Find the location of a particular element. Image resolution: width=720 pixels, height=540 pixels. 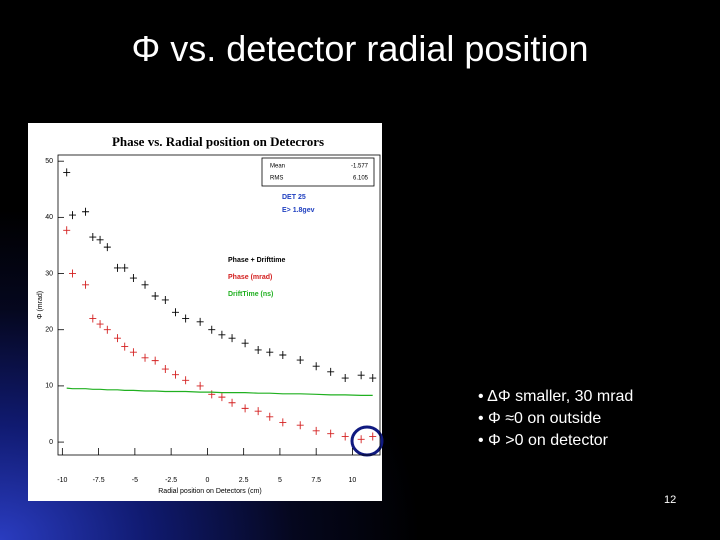

x-tick-label: 7.5 is located at coordinates (316, 480).